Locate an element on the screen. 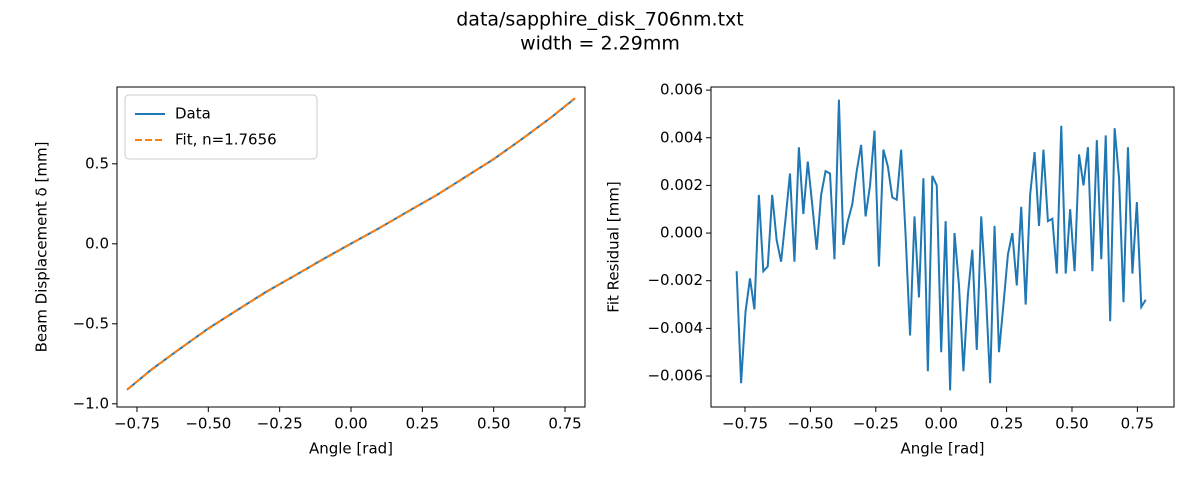 The width and height of the screenshot is (1200, 480). y-tick-label: 0.000 is located at coordinates (681, 233).